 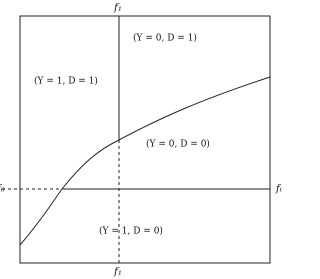 What do you see at coordinates (66, 81) in the screenshot?
I see `region-label: (Y = 1, D = 1)` at bounding box center [66, 81].